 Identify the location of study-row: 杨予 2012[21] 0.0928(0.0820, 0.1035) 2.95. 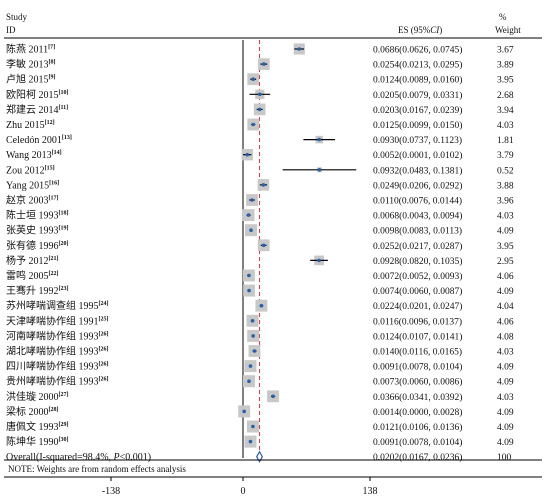
(260, 260).